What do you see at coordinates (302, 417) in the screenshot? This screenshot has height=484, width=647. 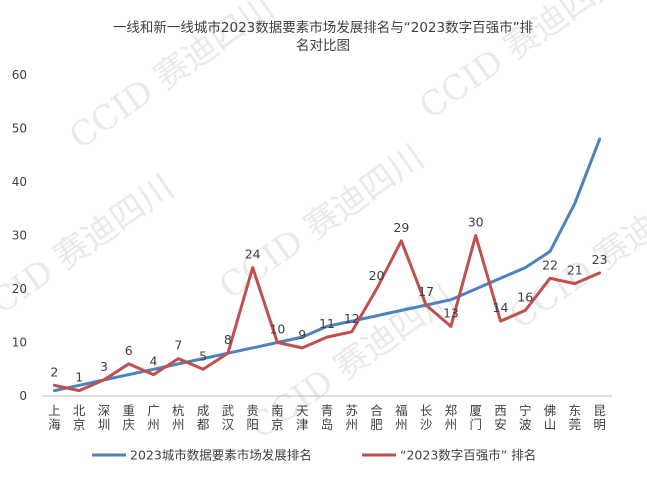 I see `x-category-label: 天津` at bounding box center [302, 417].